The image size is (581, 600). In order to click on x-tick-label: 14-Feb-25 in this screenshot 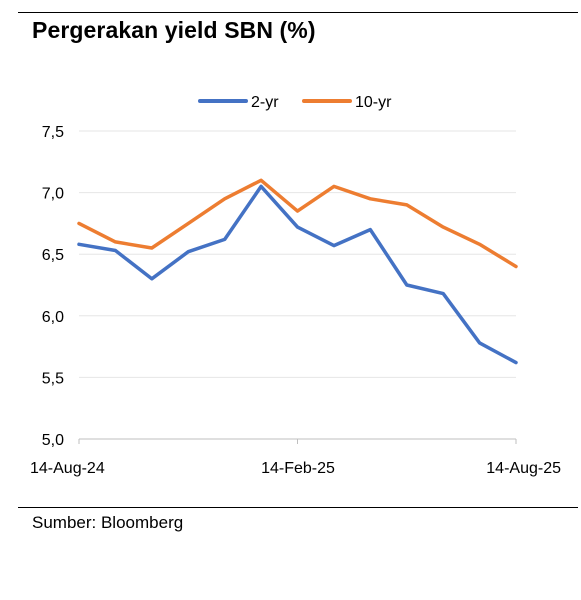, I will do `click(298, 468)`.